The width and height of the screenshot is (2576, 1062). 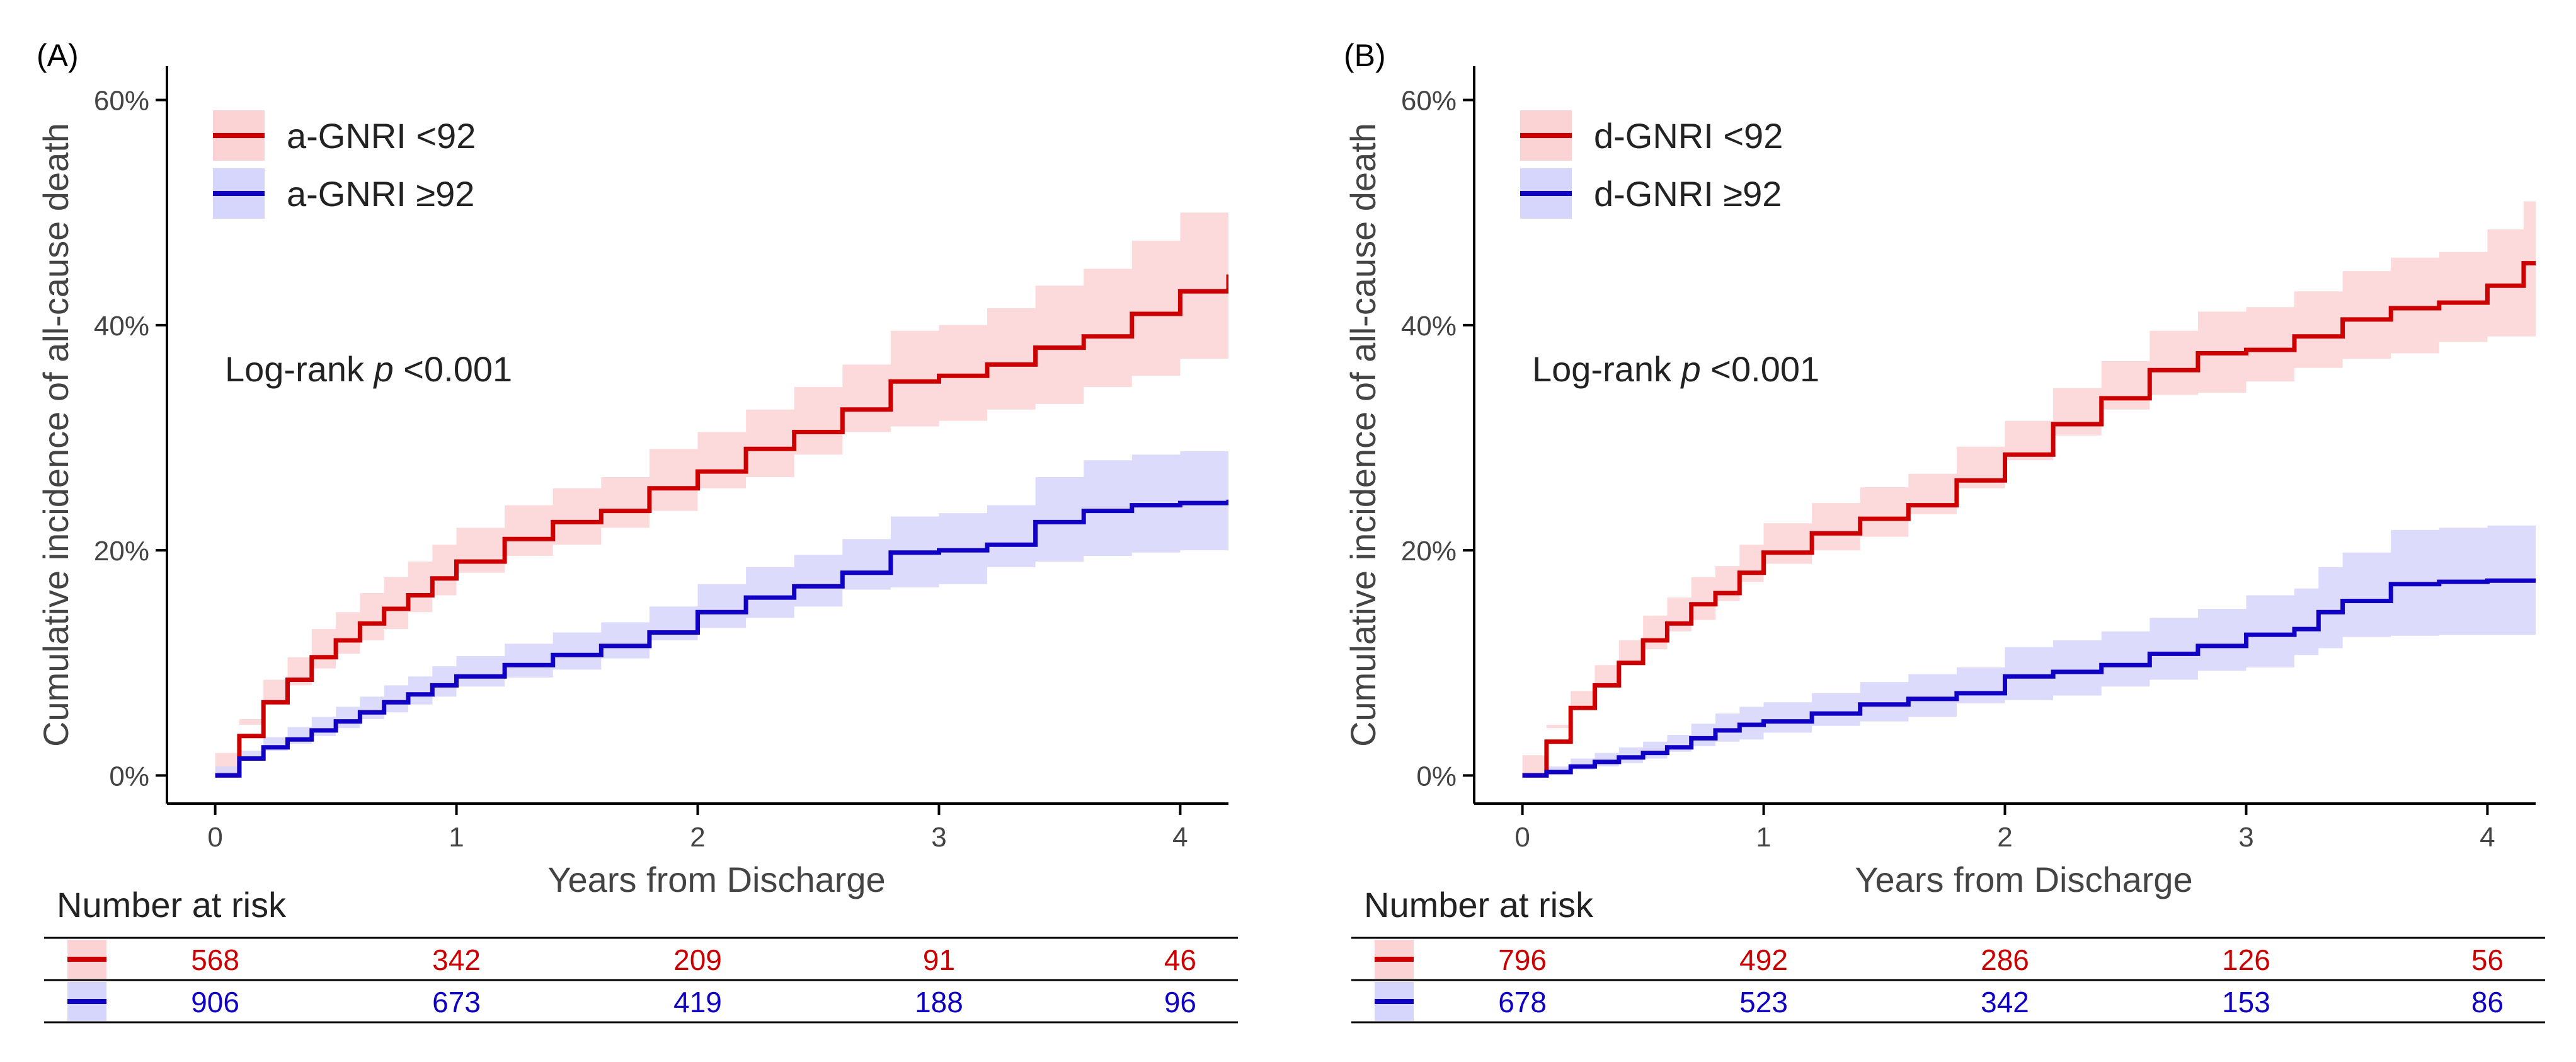 What do you see at coordinates (1763, 960) in the screenshot?
I see `risk-value: 492` at bounding box center [1763, 960].